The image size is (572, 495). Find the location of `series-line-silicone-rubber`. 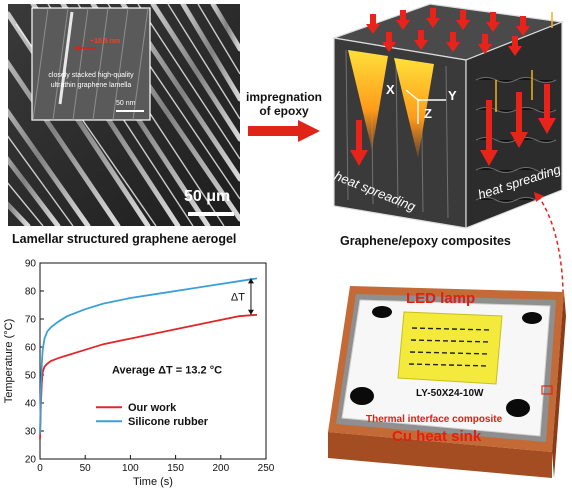

series-line-silicone-rubber is located at coordinates (148, 355).